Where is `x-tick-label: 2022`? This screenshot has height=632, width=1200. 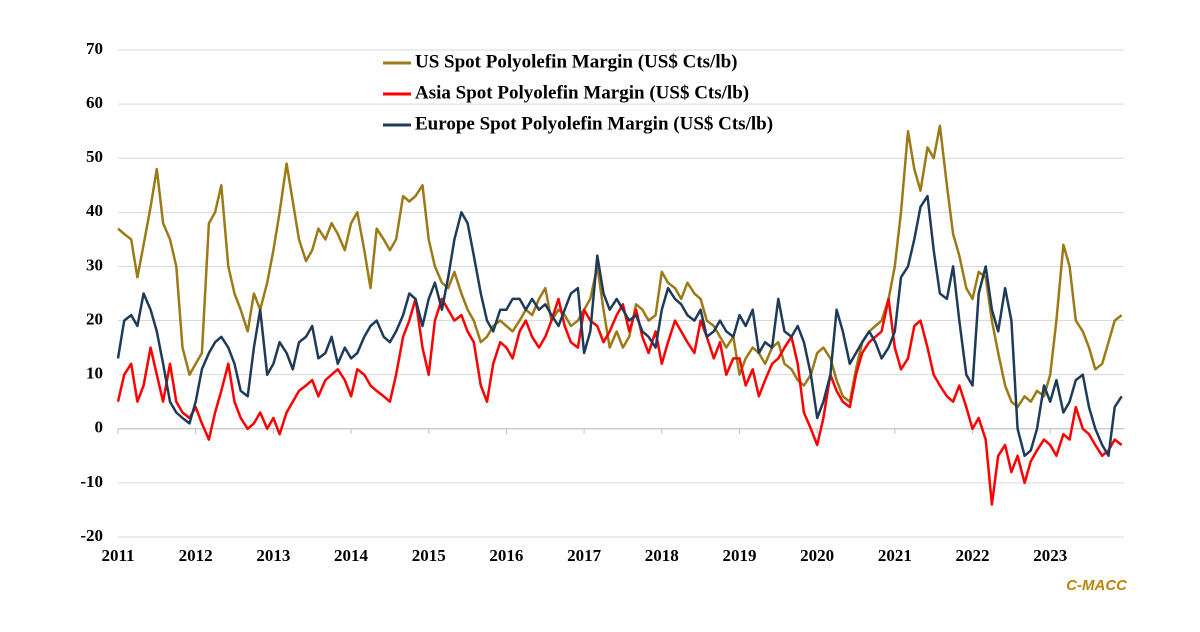
x-tick-label: 2022 is located at coordinates (973, 555).